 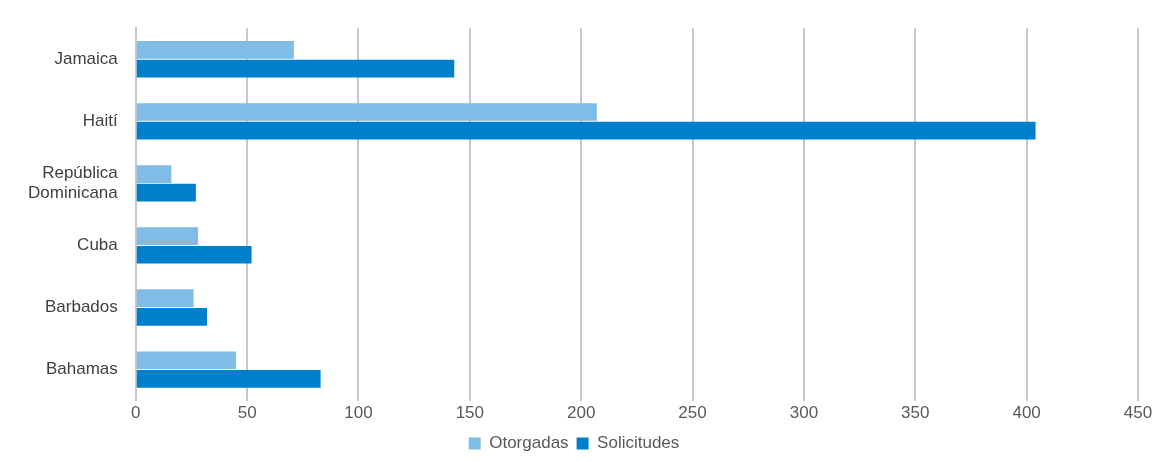 I want to click on y-tick-label: Bahamas, so click(x=81, y=369).